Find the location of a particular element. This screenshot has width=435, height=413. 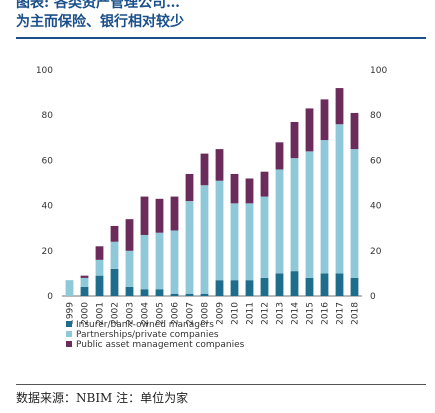

x-tick-label: 2004 is located at coordinates (146, 313).